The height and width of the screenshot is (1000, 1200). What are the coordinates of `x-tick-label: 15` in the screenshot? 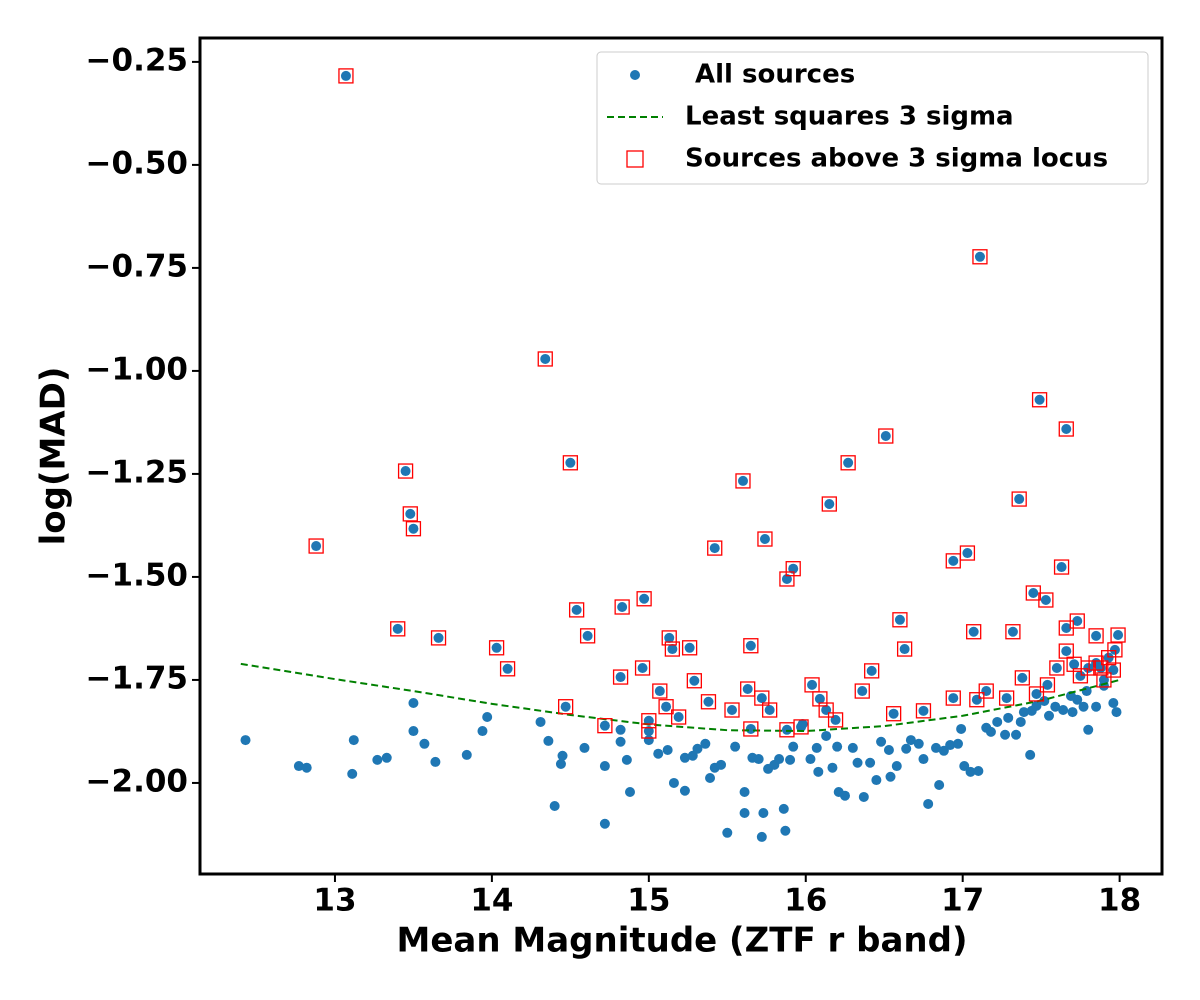 It's located at (648, 901).